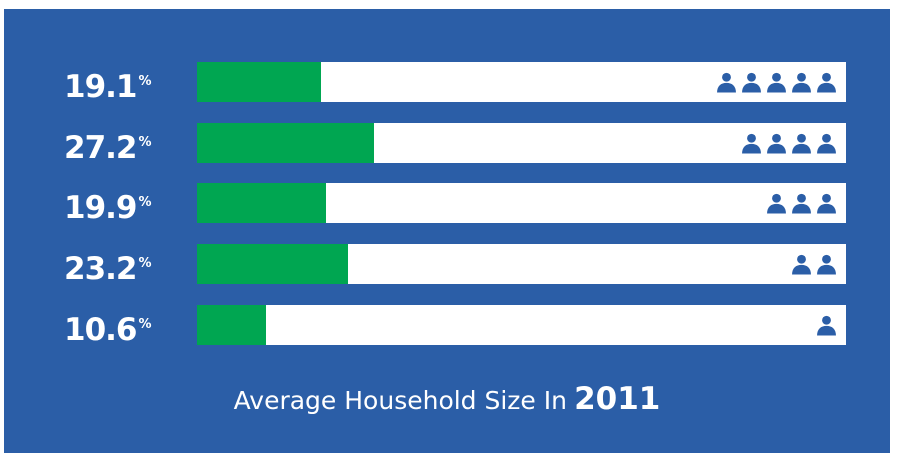 The width and height of the screenshot is (899, 458). What do you see at coordinates (100, 269) in the screenshot?
I see `data-label-value: 23.2` at bounding box center [100, 269].